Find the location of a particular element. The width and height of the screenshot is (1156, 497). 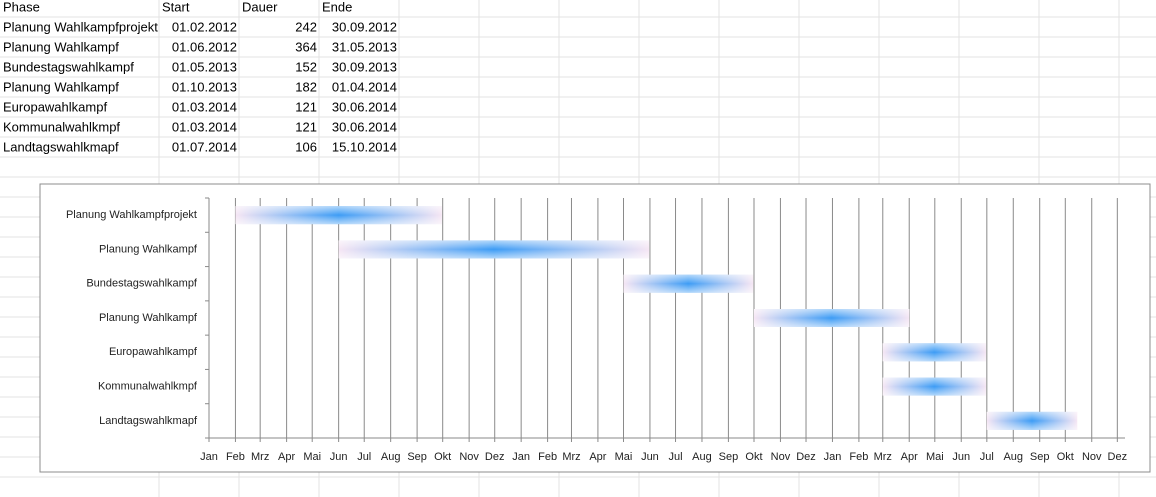

cell: 01.04.2014 is located at coordinates (364, 86).